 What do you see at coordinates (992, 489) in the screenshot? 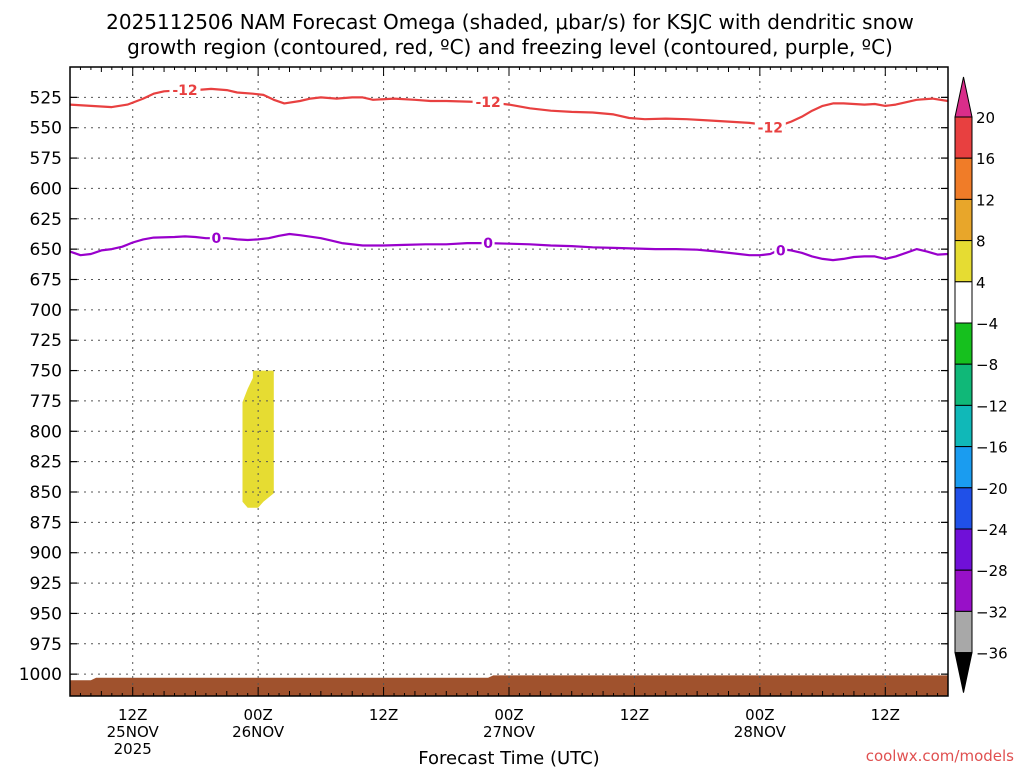
I see `colorbar-label-9: −20` at bounding box center [992, 489].